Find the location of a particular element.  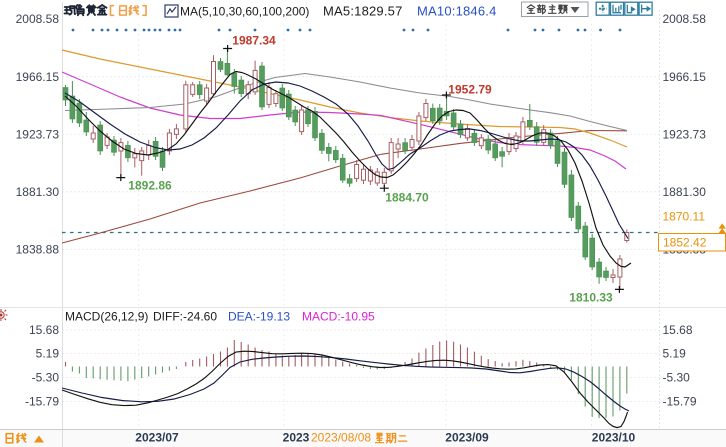

svg-text: 2023/10 is located at coordinates (614, 437).